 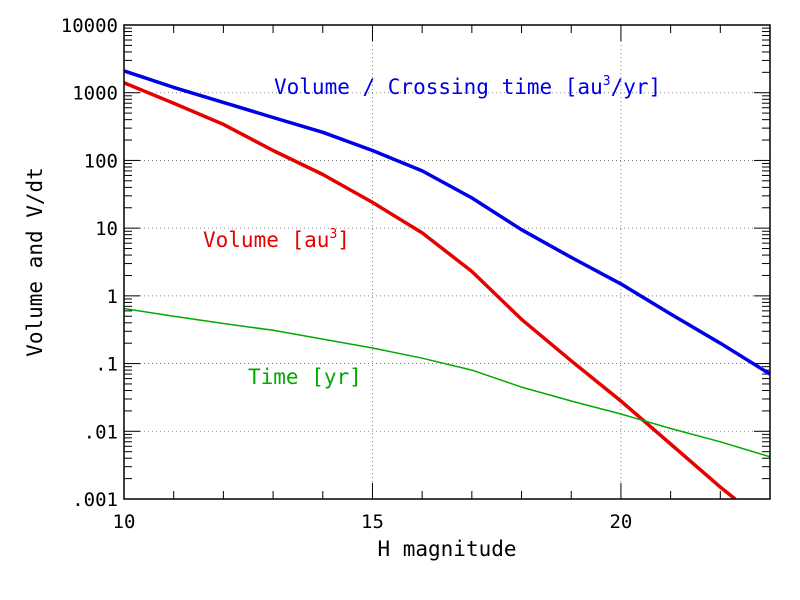 What do you see at coordinates (112, 297) in the screenshot?
I see `y-tick-label: 1` at bounding box center [112, 297].